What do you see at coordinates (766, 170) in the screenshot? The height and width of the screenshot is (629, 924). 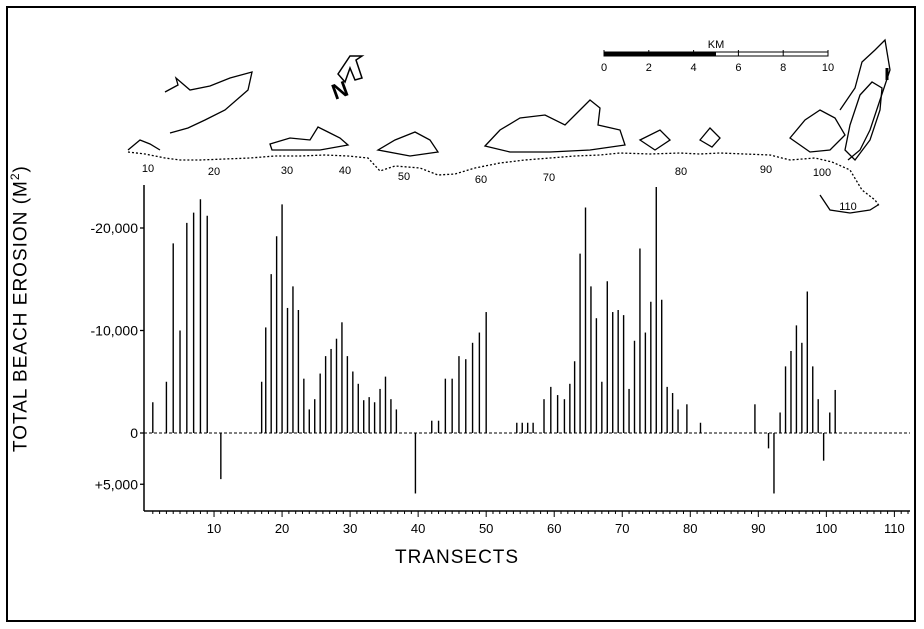 I see `map-transect-label: 90` at bounding box center [766, 170].